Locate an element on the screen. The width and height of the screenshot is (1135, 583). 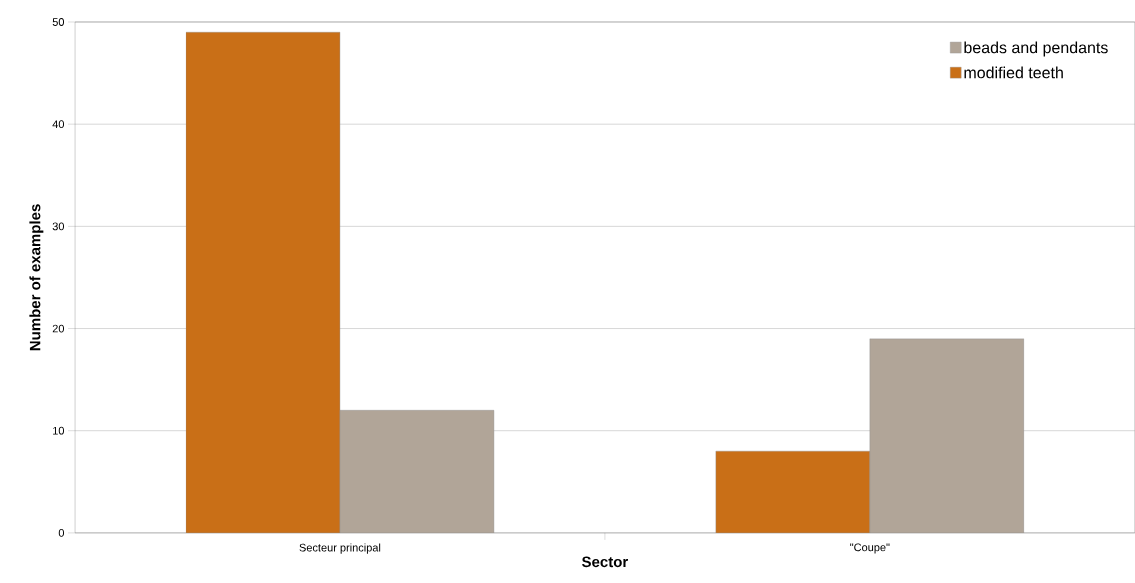
y-axis-title: Number of examples is located at coordinates (36, 277).